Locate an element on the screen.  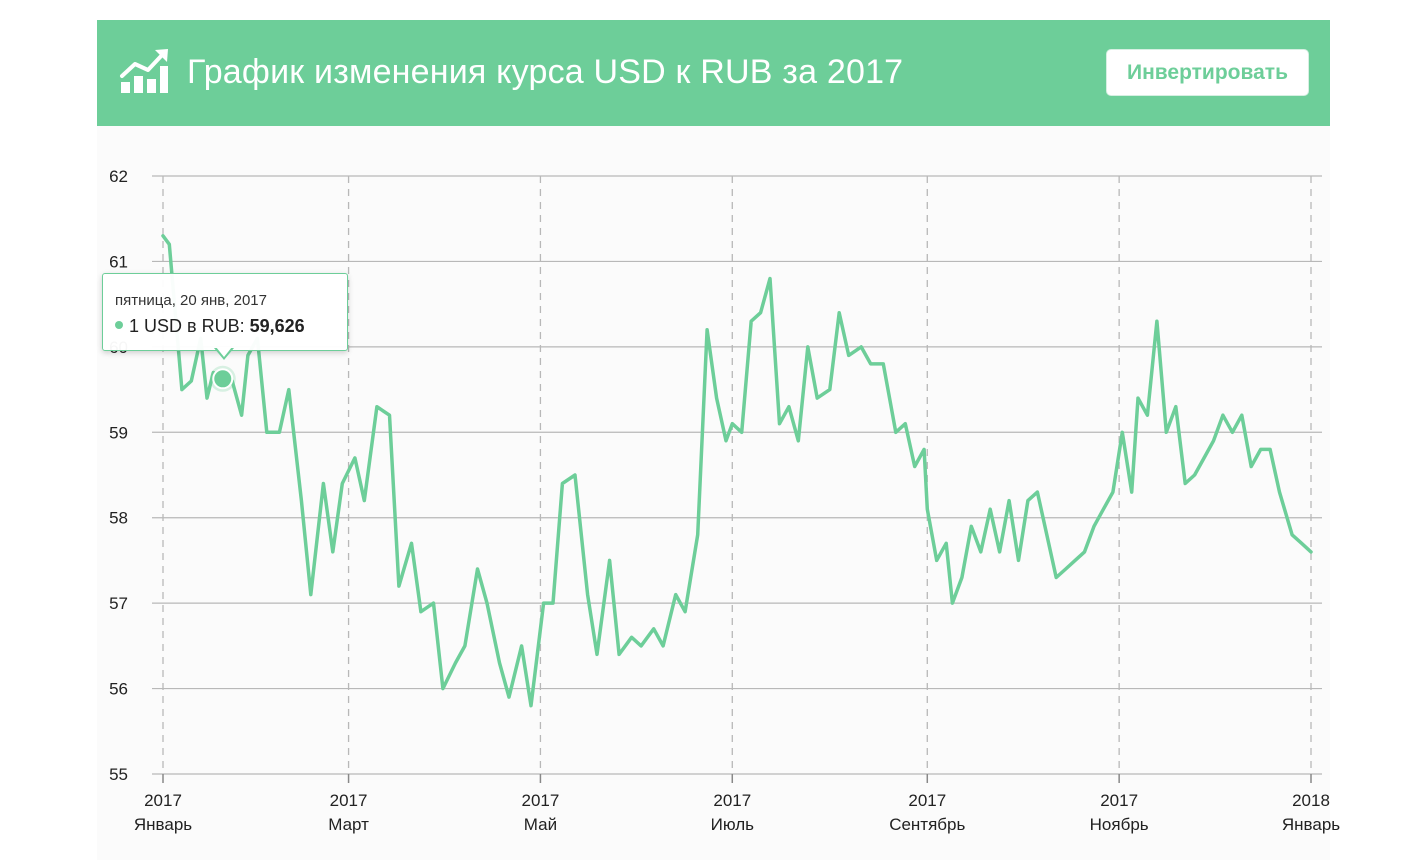
y-tick-label: 56 is located at coordinates (118, 689).